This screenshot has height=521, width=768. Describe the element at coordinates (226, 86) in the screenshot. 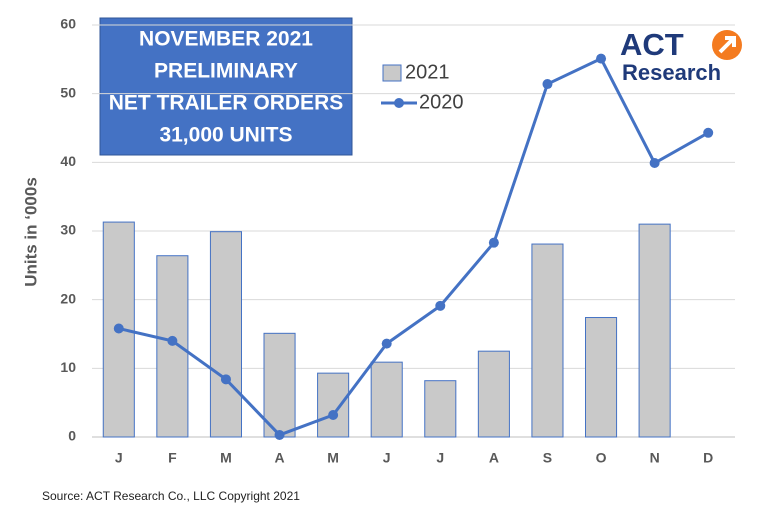

I see `title-box` at that location.